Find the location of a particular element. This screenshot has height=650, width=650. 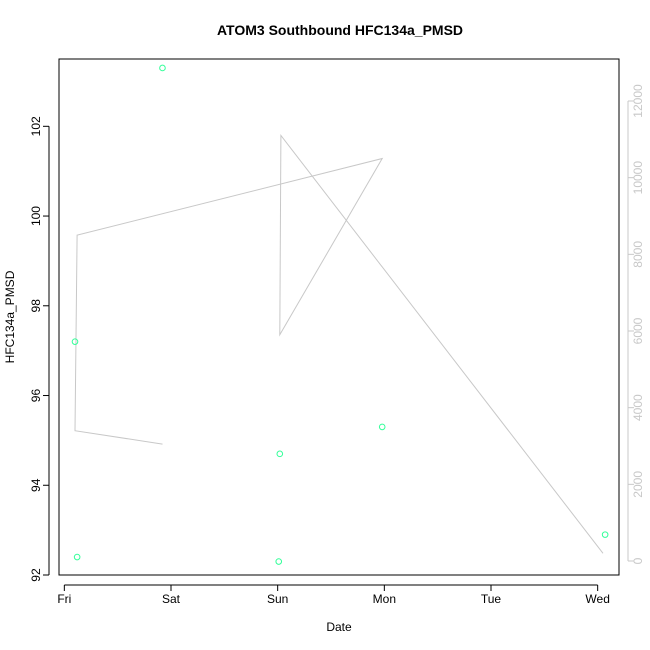

right-y-axis: 0 2000 4000 6000 8000 10000 12000 is located at coordinates (636, 324).